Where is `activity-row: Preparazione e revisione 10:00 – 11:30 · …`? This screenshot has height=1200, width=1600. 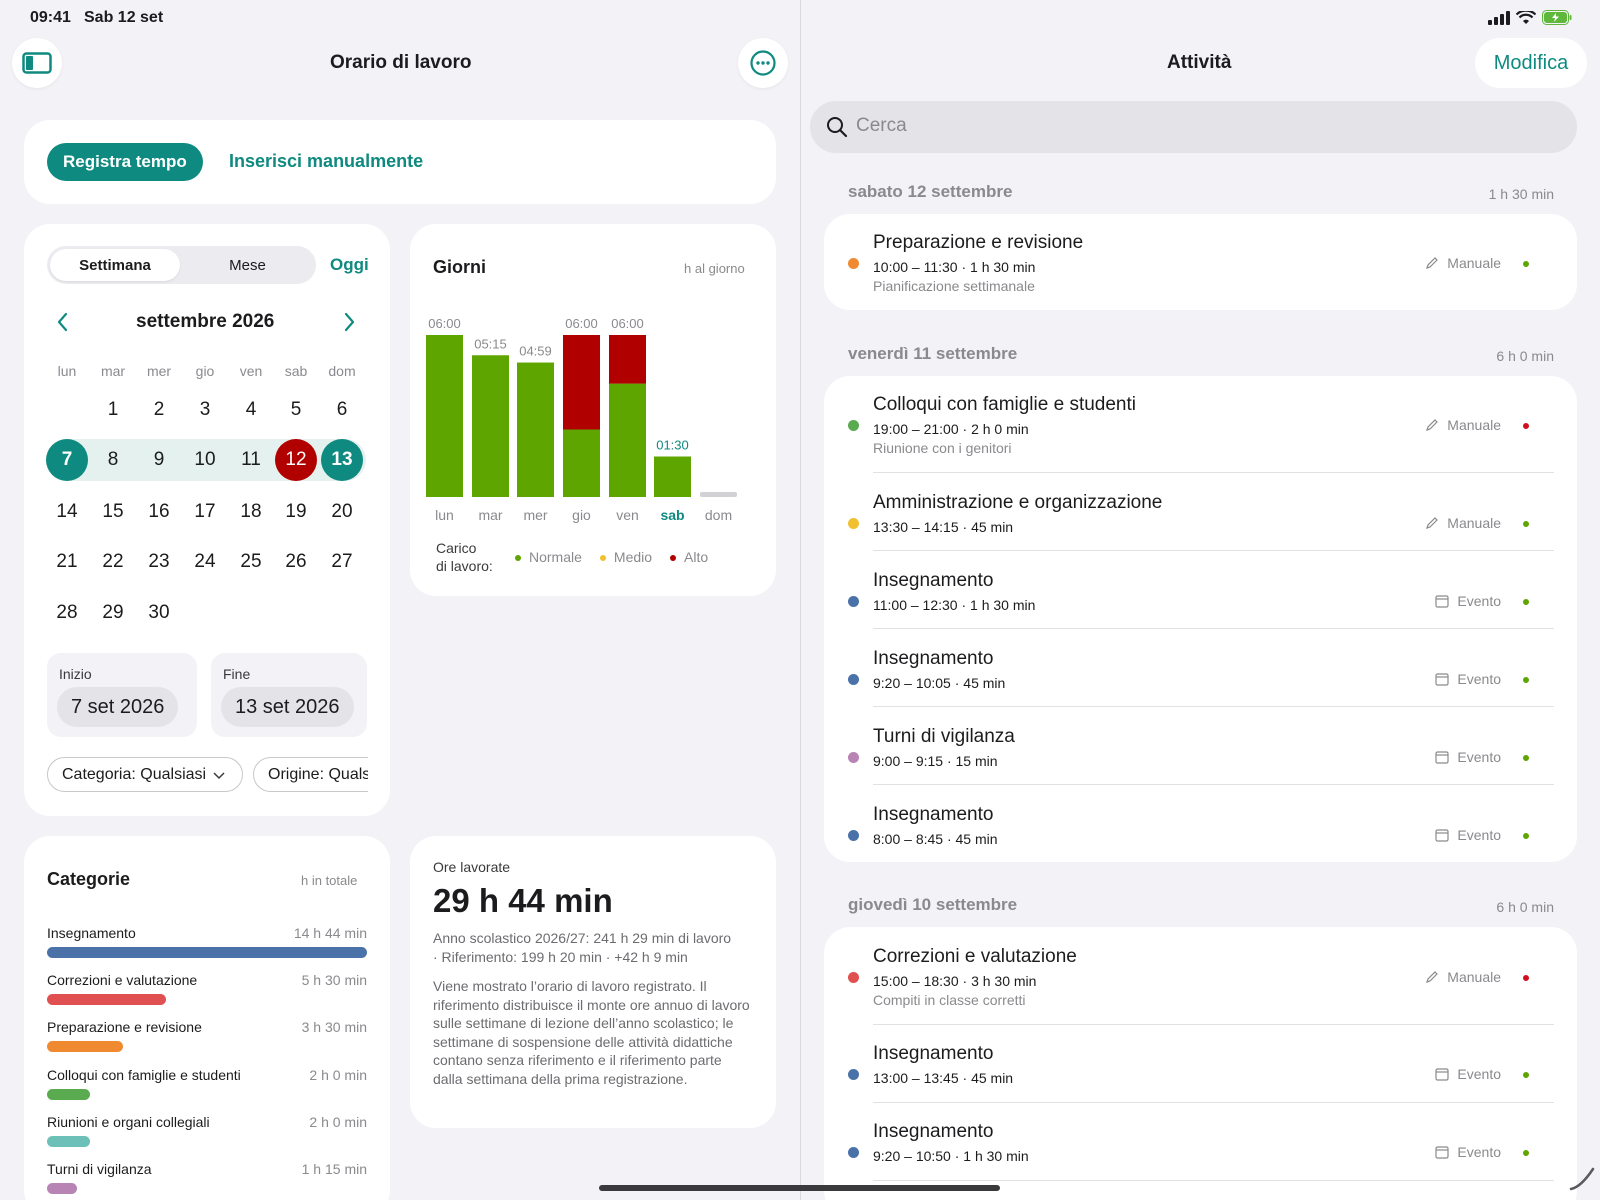
activity-row: Preparazione e revisione 10:00 – 11:30 · … is located at coordinates (1200, 265).